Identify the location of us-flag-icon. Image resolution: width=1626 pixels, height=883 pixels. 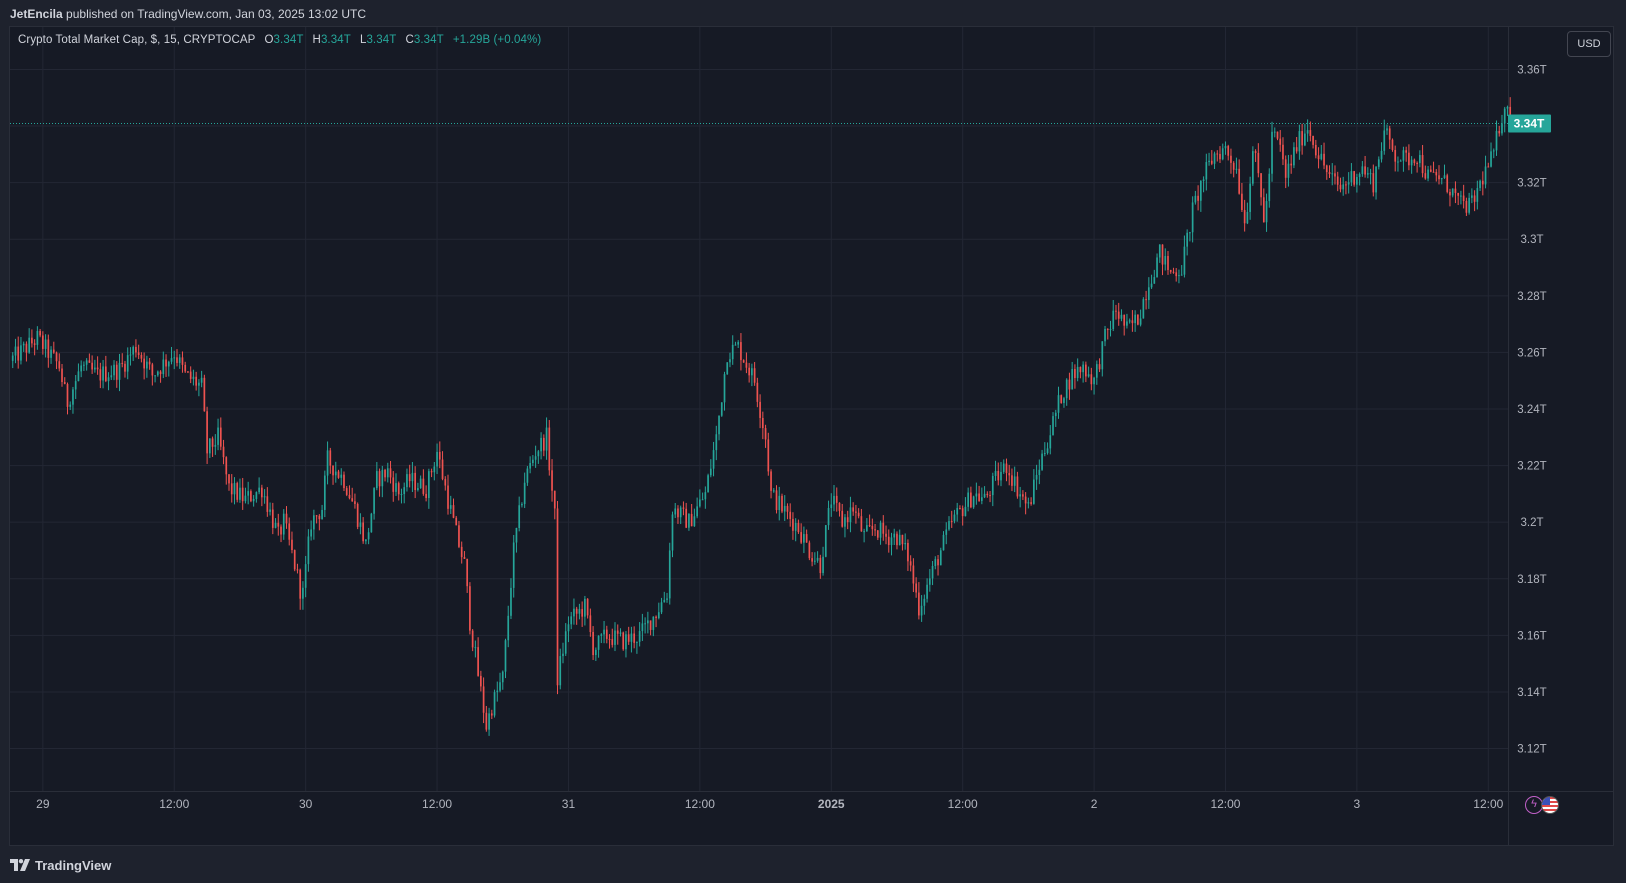
(1550, 805).